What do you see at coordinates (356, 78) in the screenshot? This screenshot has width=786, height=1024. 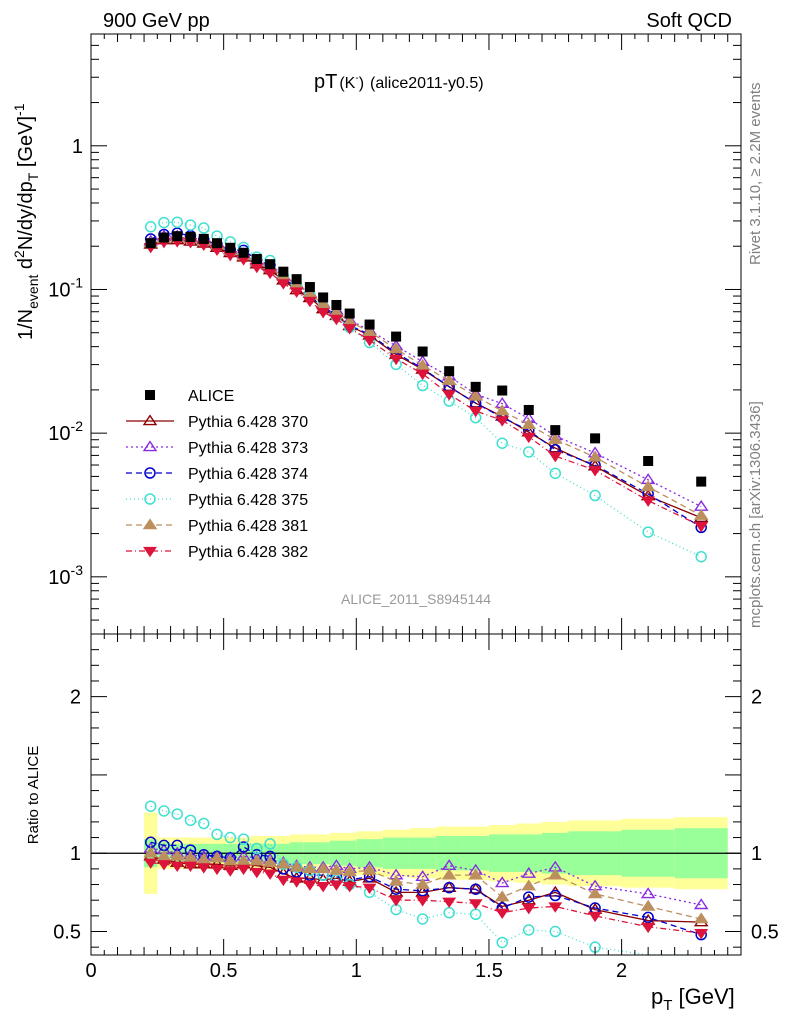 I see `plot-title-sup: -` at bounding box center [356, 78].